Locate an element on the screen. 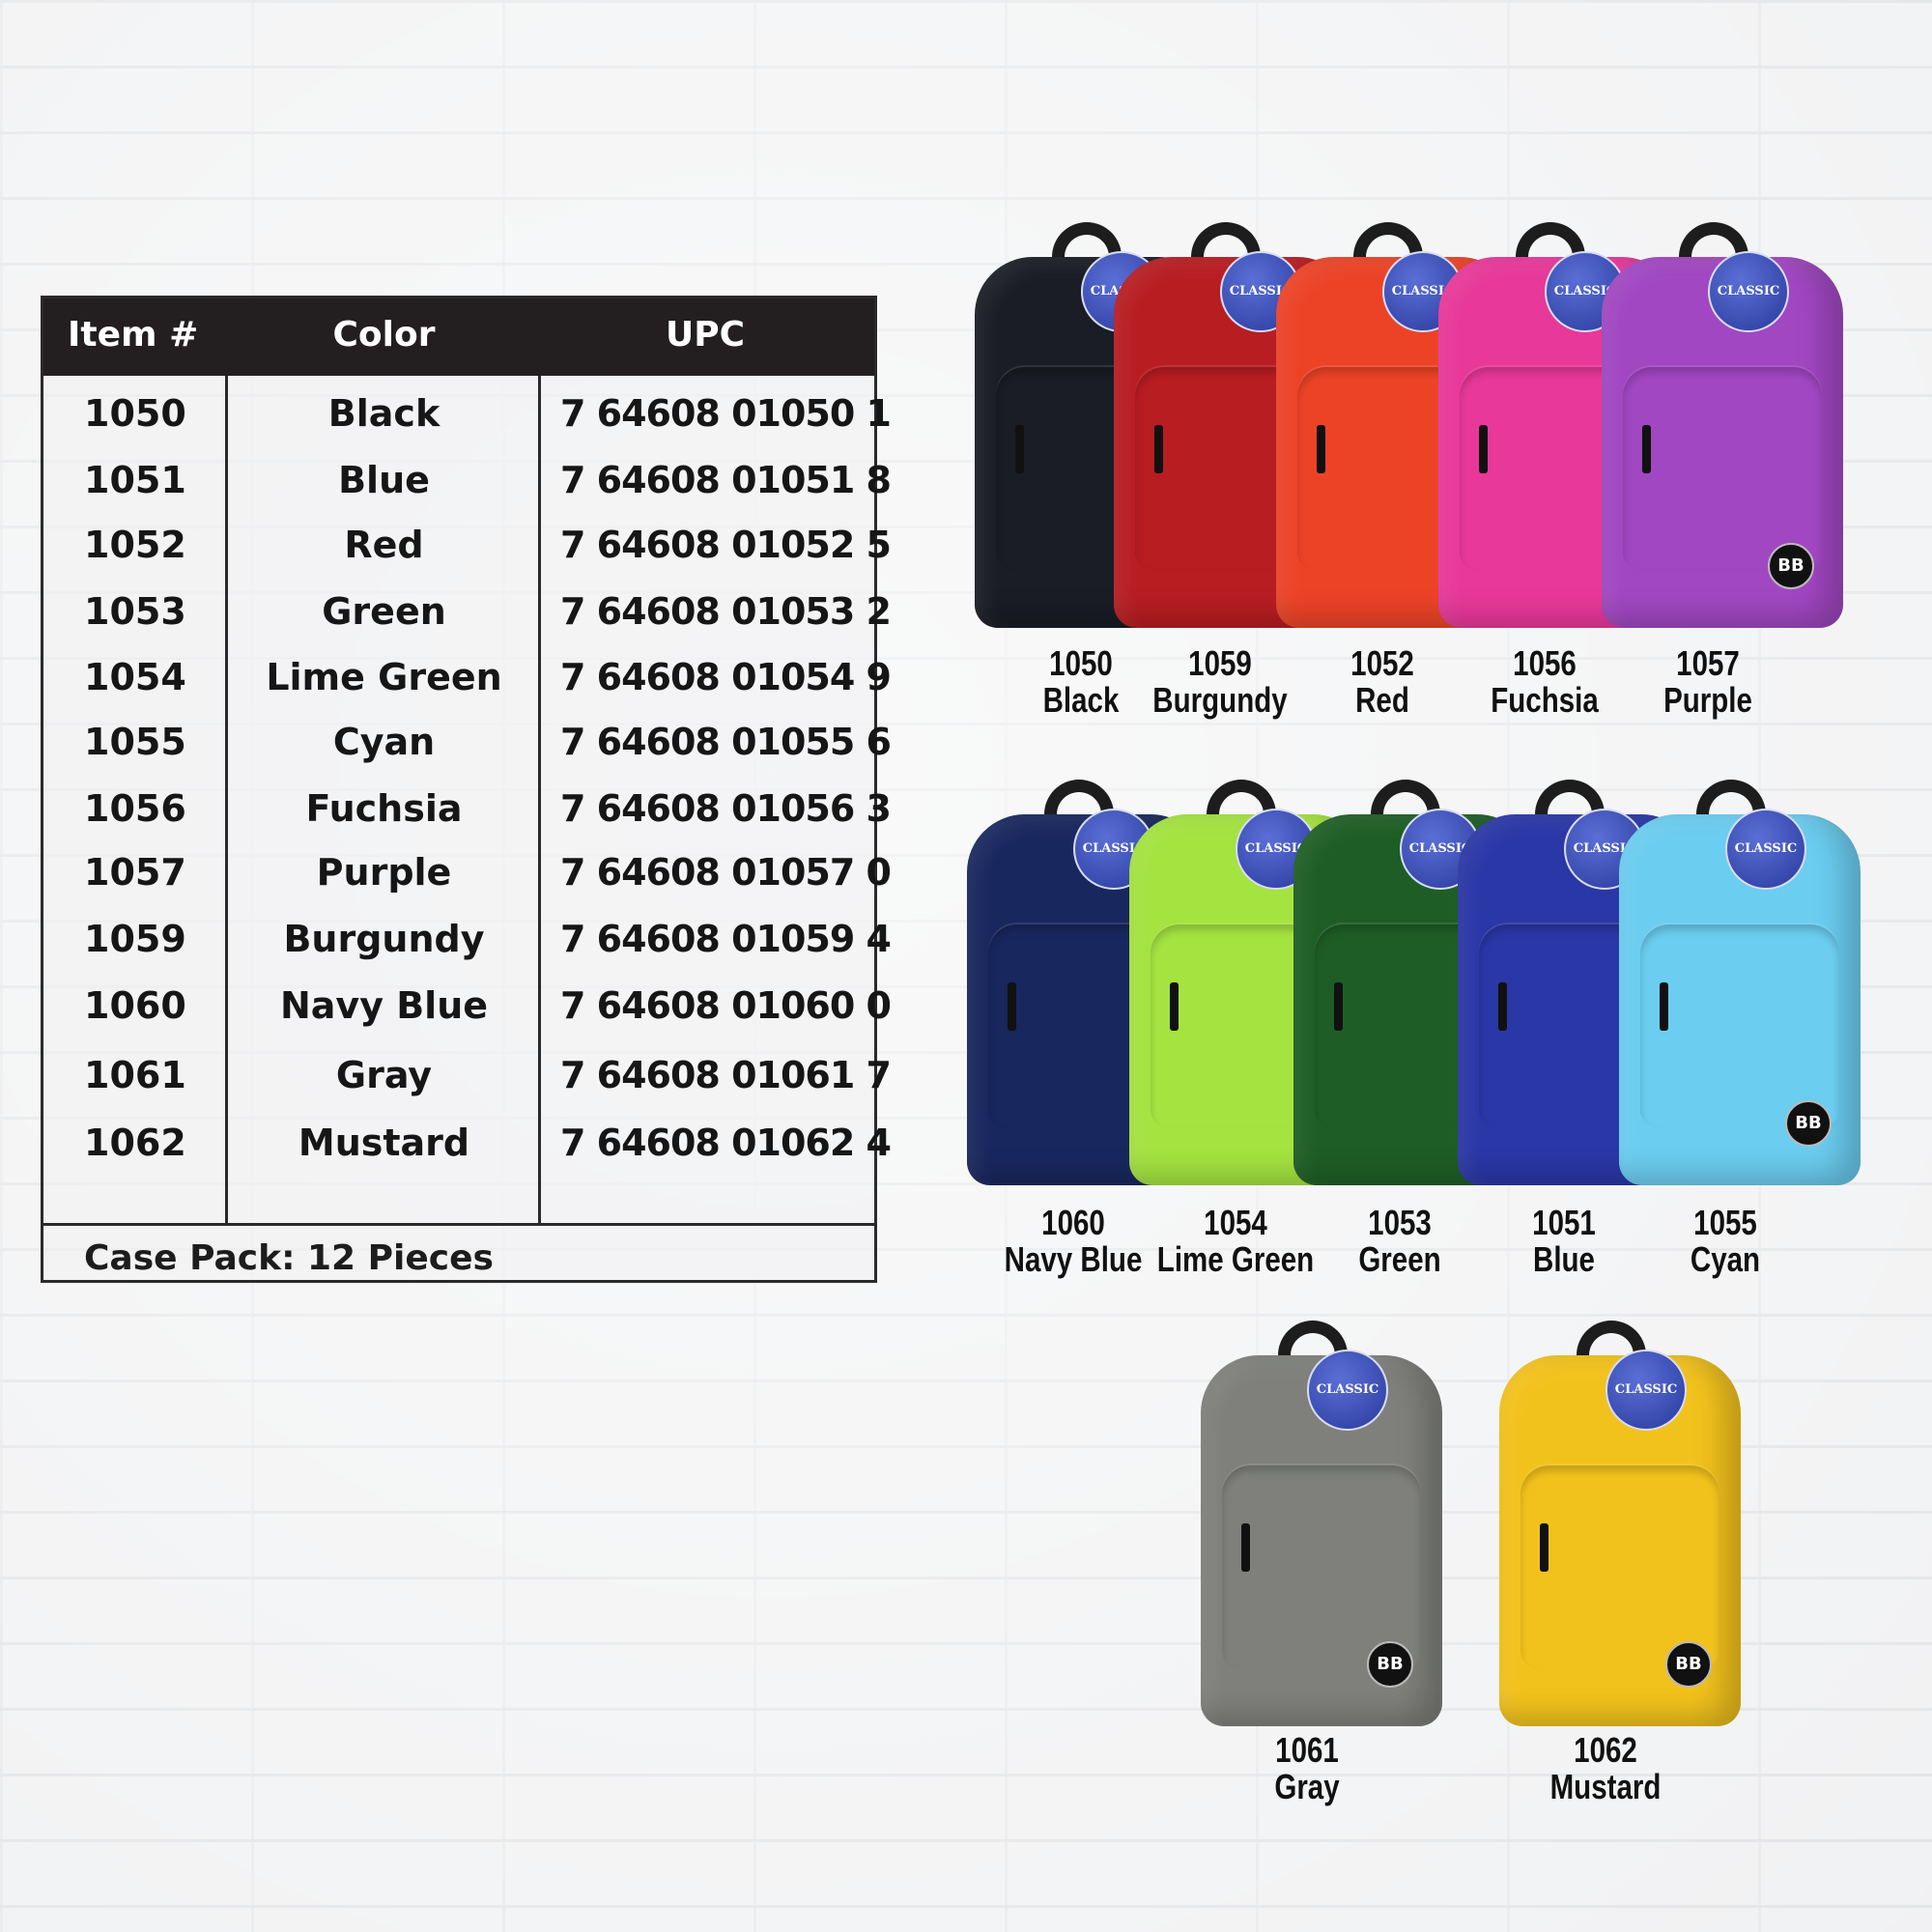 The image size is (1932, 1932). cell-item: 1061 is located at coordinates (135, 1075).